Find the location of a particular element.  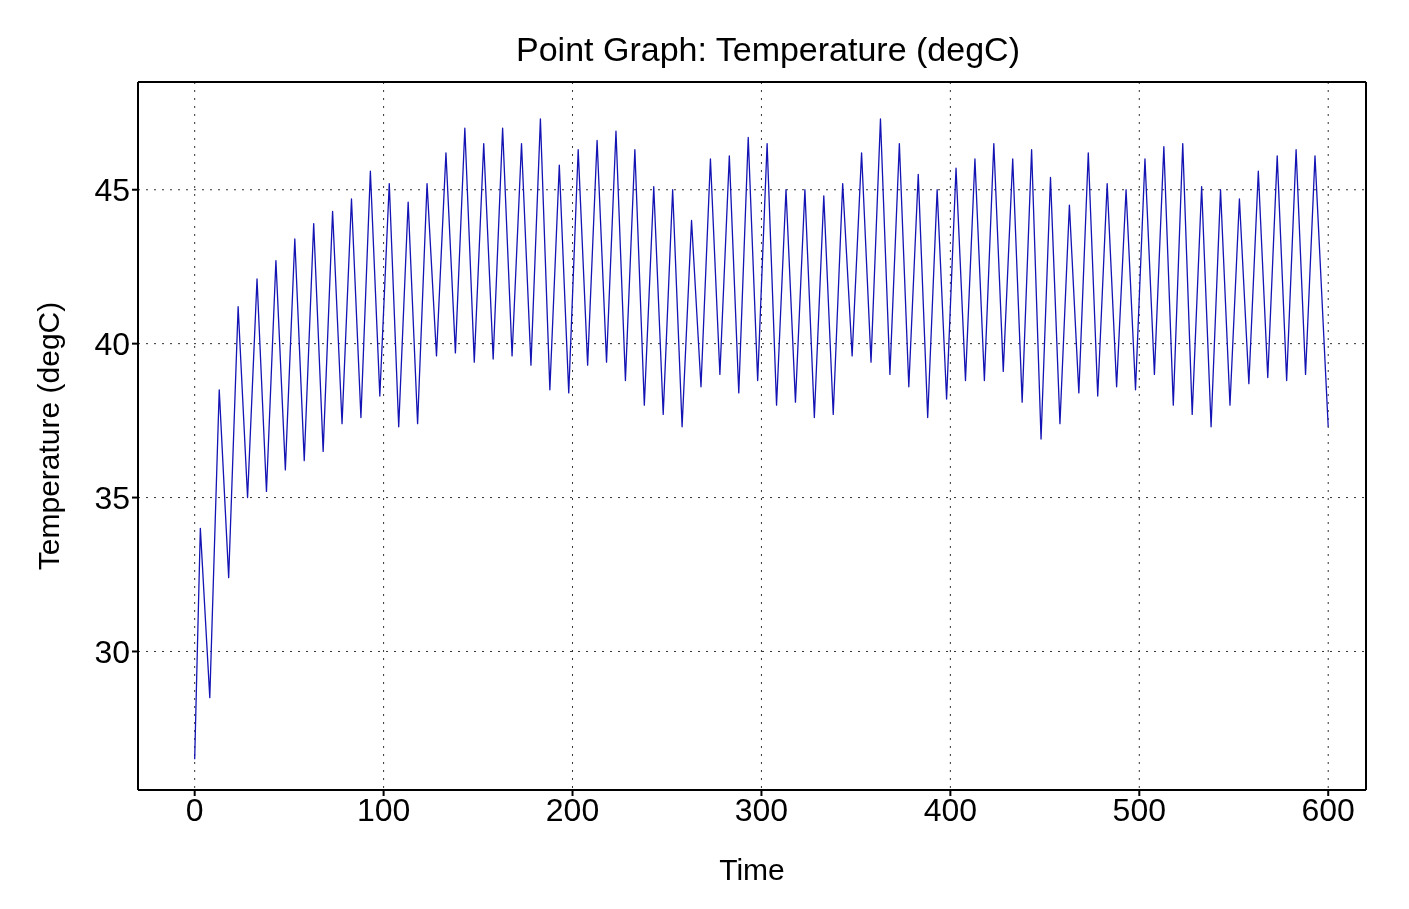

y-tick-label: 35 is located at coordinates (112, 497).